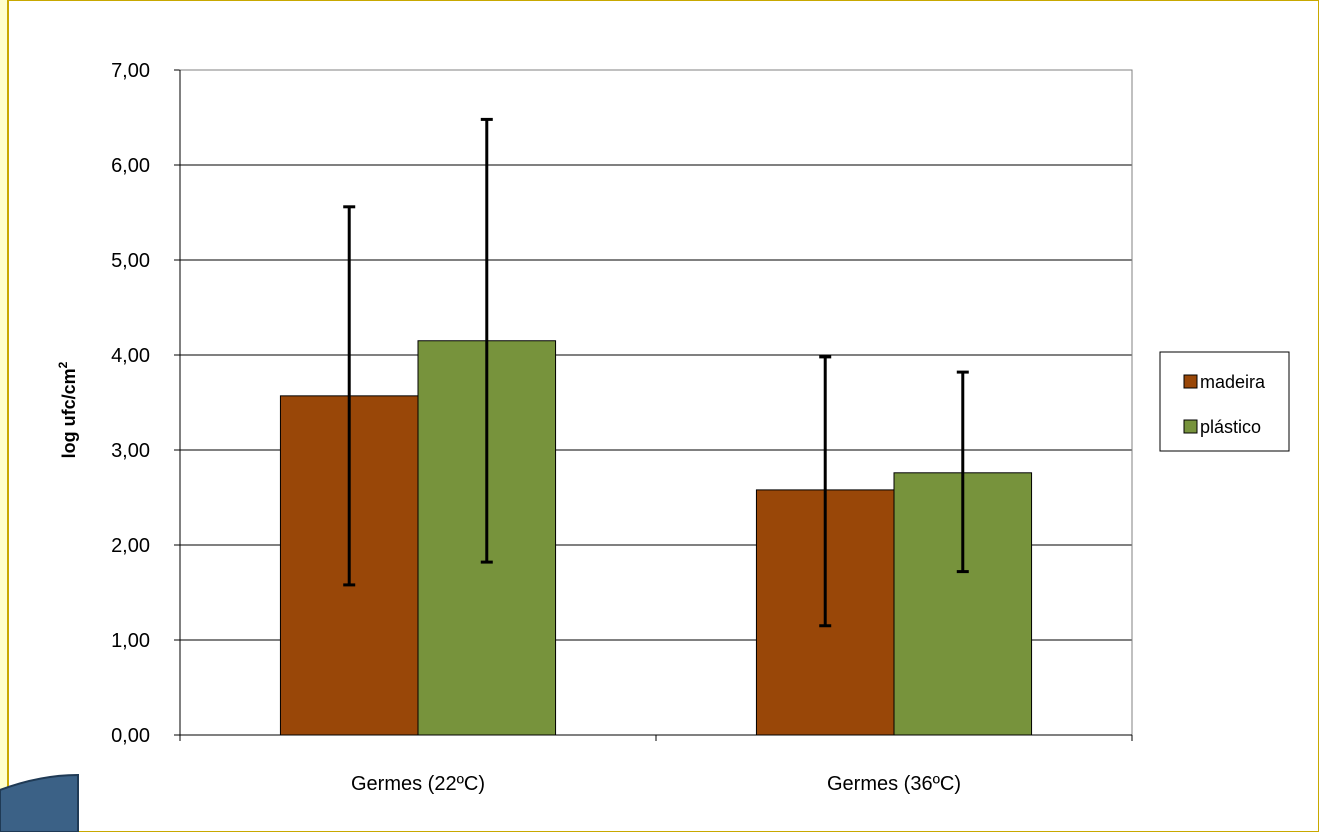 Image resolution: width=1319 pixels, height=832 pixels. I want to click on legend-swatch-plastico, so click(1190, 426).